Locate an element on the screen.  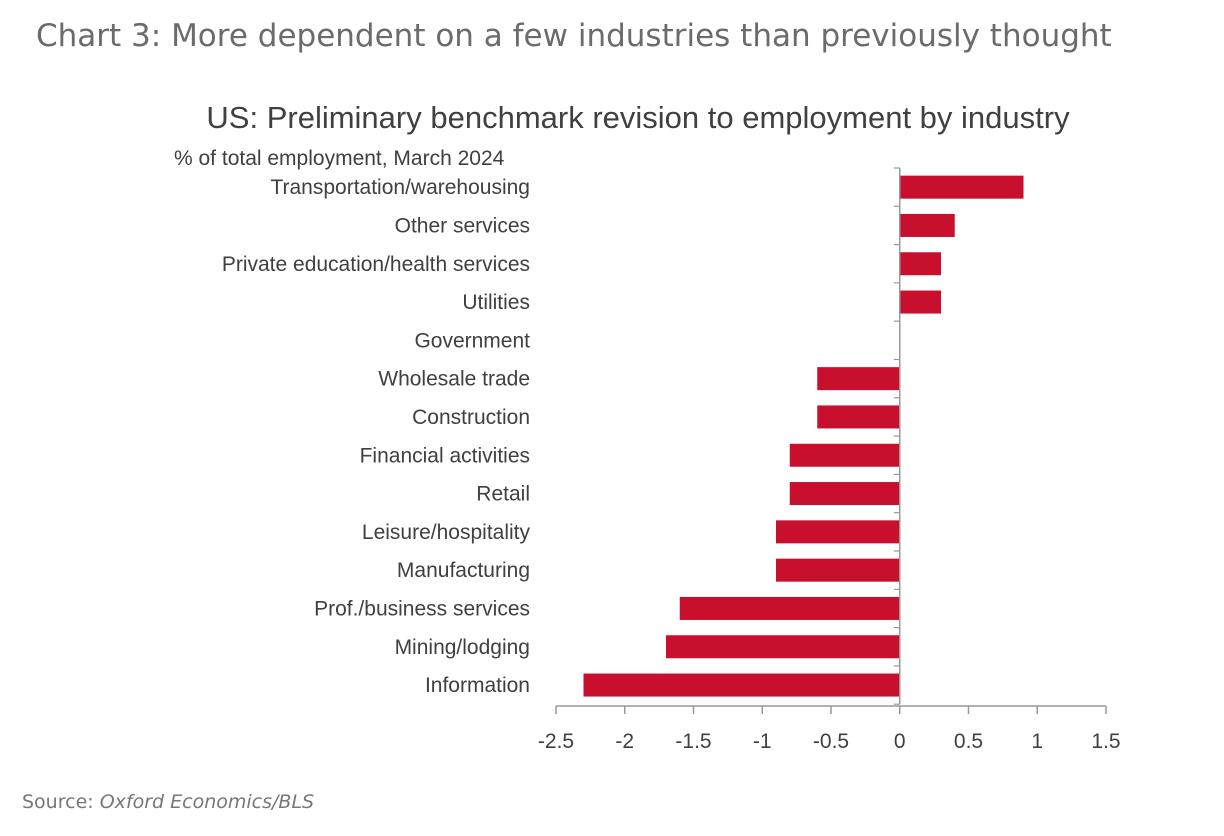
bar-private-education-health-services is located at coordinates (920, 264).